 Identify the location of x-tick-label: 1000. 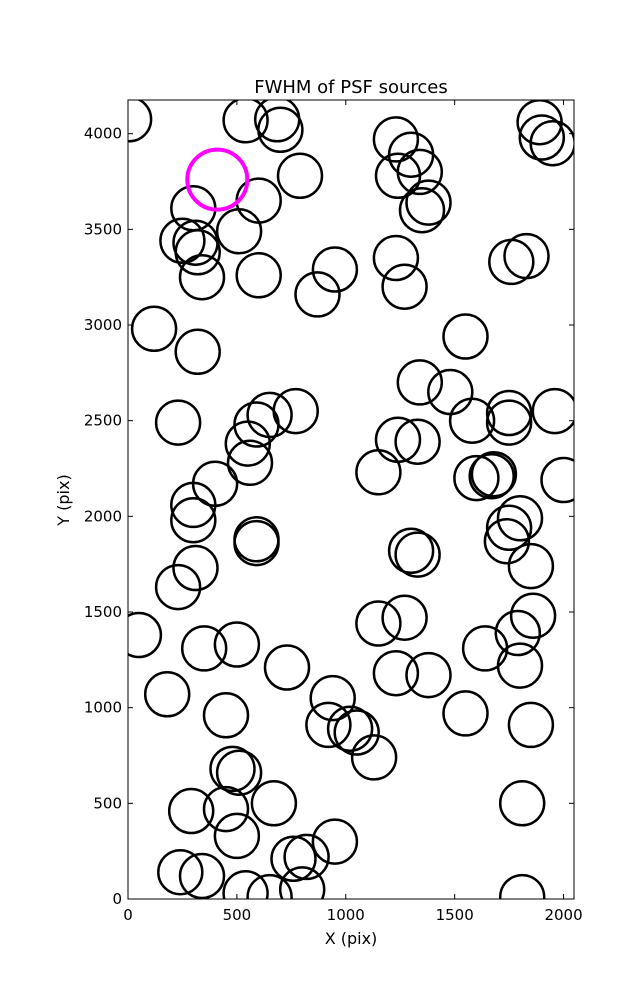
(346, 915).